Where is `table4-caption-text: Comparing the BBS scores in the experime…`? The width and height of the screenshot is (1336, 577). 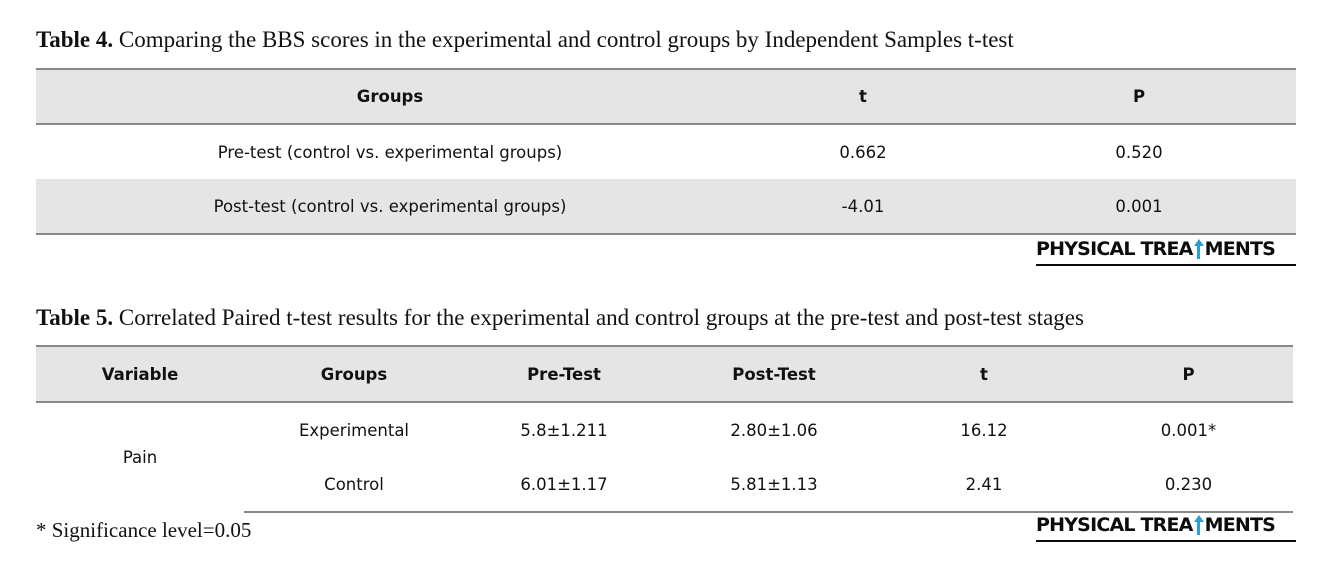
table4-caption-text: Comparing the BBS scores in the experime… is located at coordinates (563, 39).